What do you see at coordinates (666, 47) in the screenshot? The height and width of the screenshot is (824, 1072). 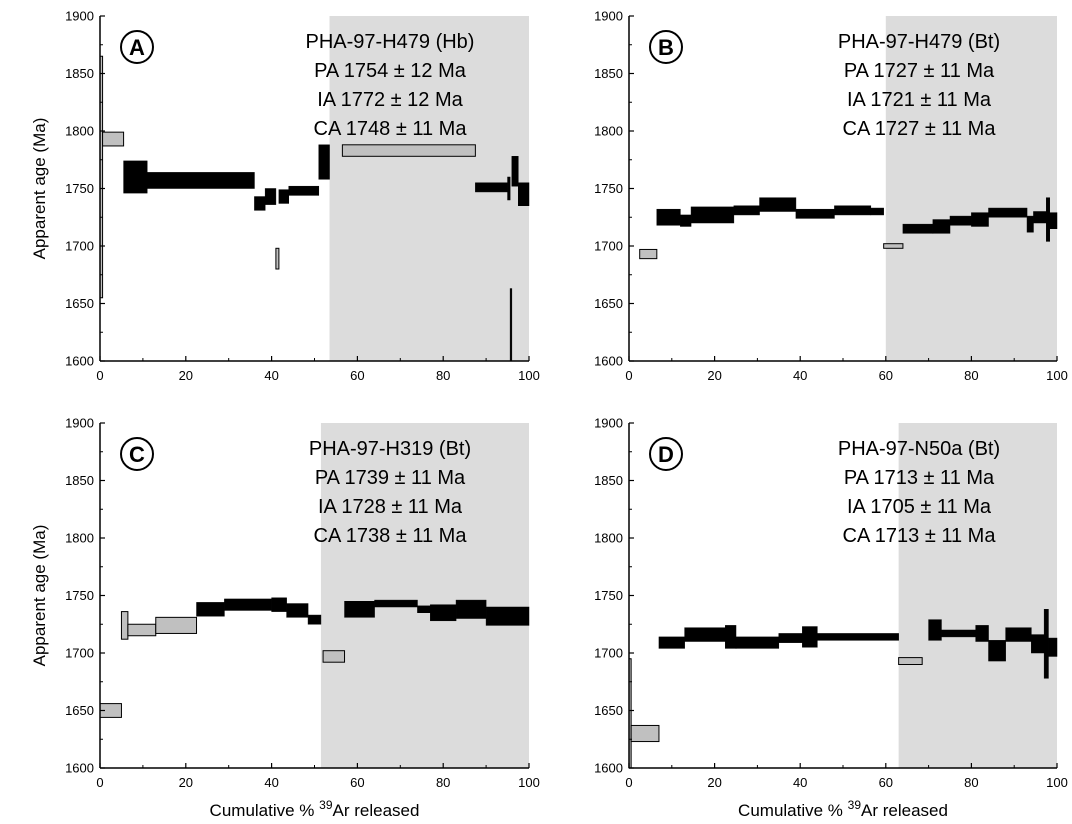 I see `panel-letter-circle` at bounding box center [666, 47].